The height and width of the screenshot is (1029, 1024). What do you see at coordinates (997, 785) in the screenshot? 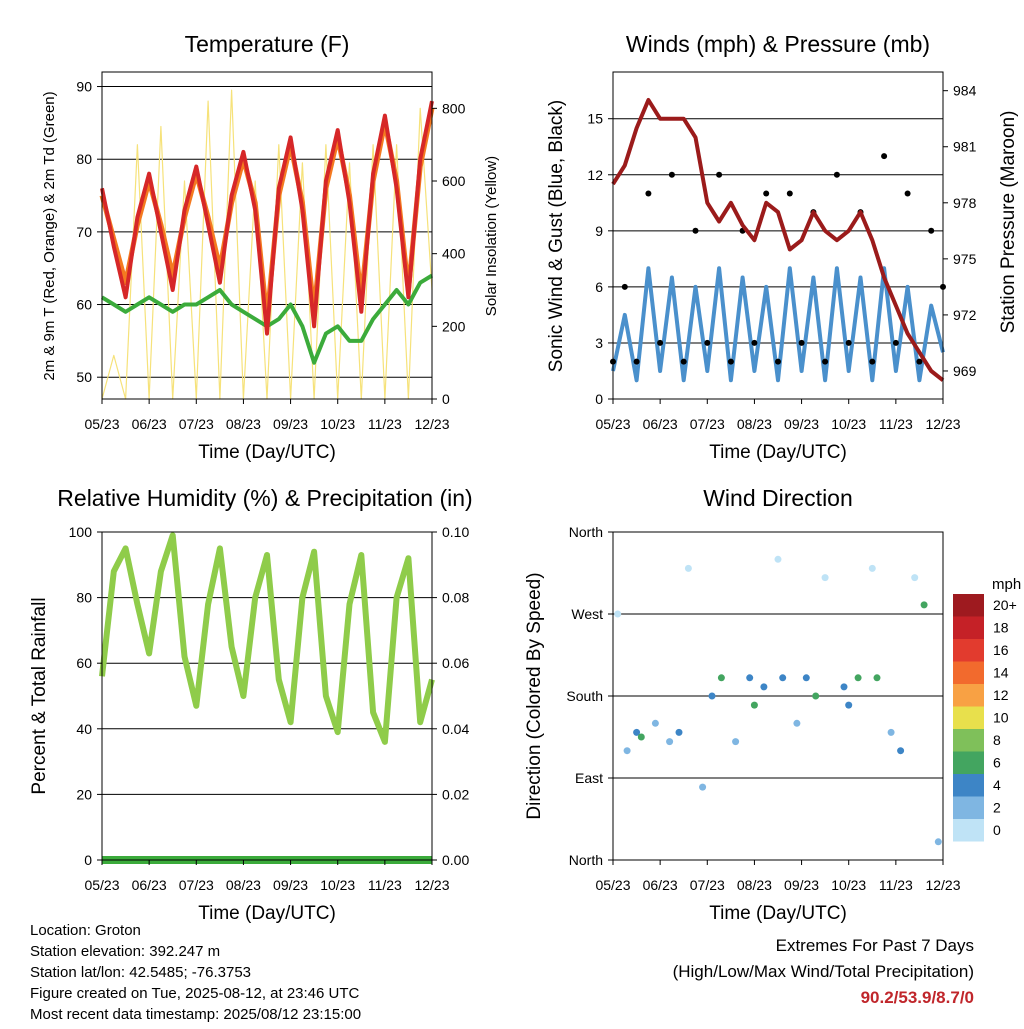
I see `legend-label: 4` at bounding box center [997, 785].